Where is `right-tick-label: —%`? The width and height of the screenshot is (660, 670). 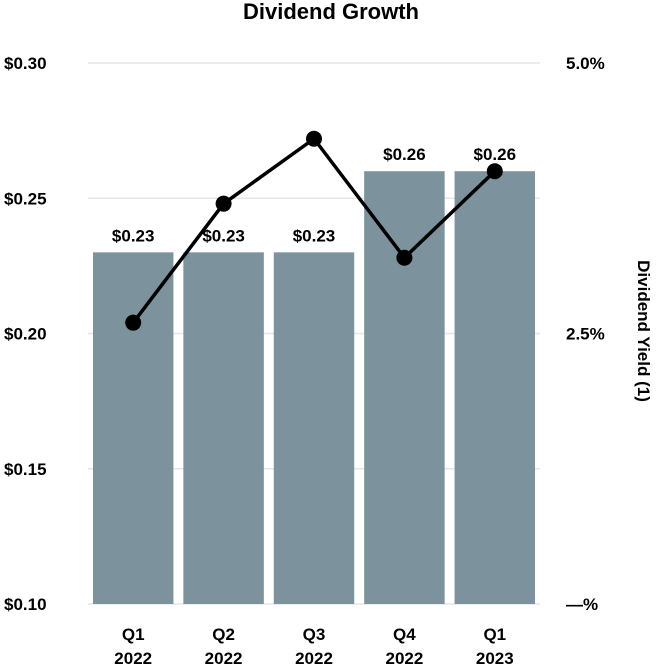 right-tick-label: —% is located at coordinates (582, 604).